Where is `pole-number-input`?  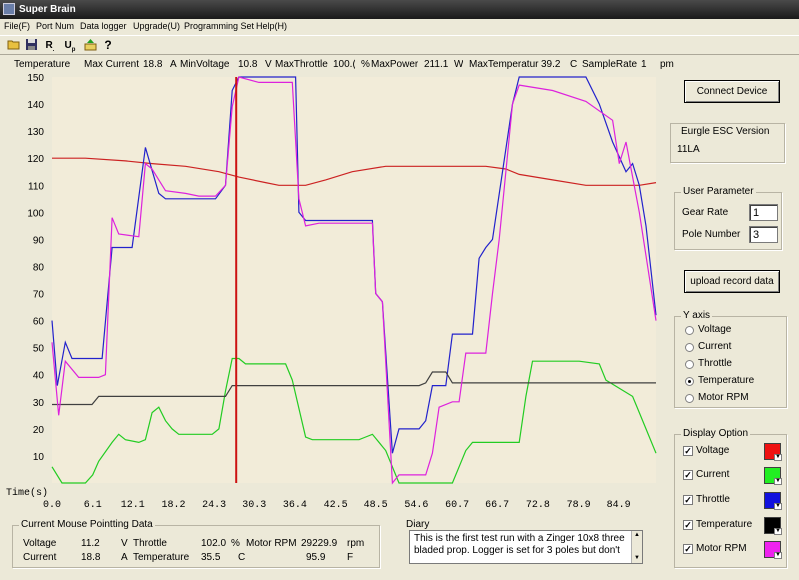 pole-number-input is located at coordinates (763, 234).